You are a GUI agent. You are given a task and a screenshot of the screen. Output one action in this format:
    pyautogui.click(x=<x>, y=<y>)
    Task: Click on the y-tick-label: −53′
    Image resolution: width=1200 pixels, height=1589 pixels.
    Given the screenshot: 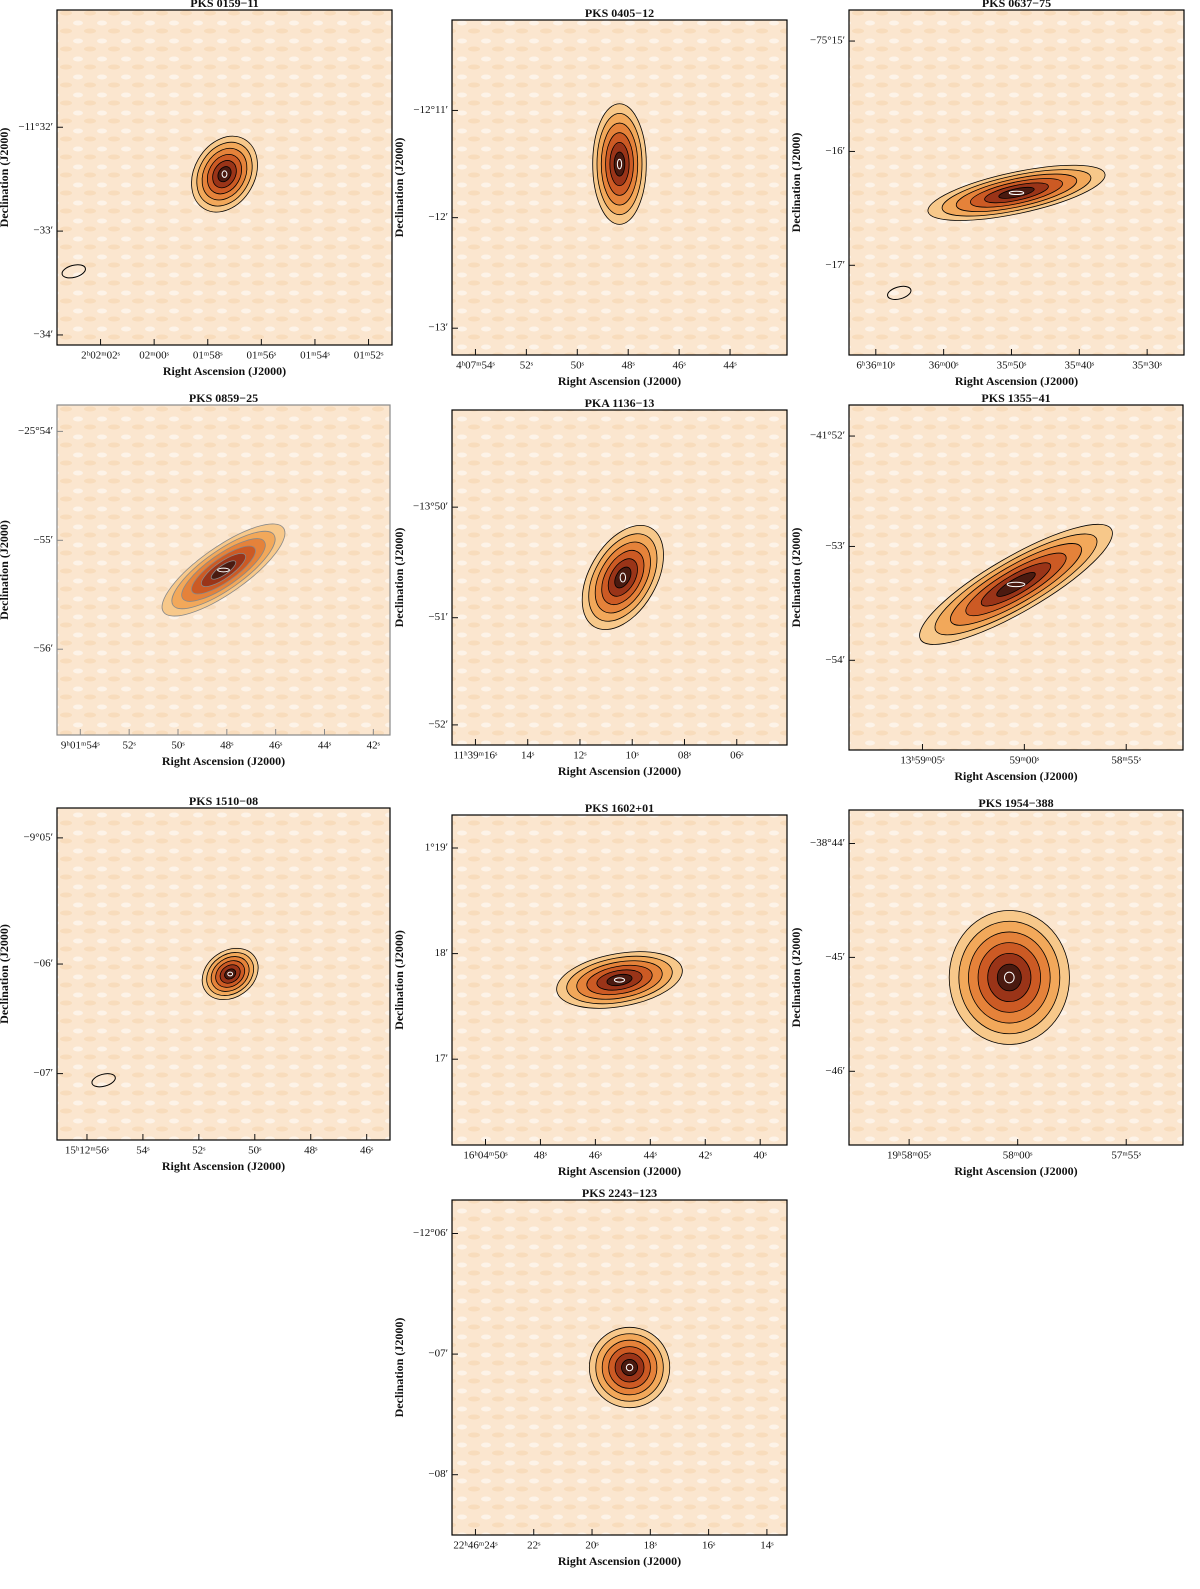 What is the action you would take?
    pyautogui.click(x=835, y=546)
    